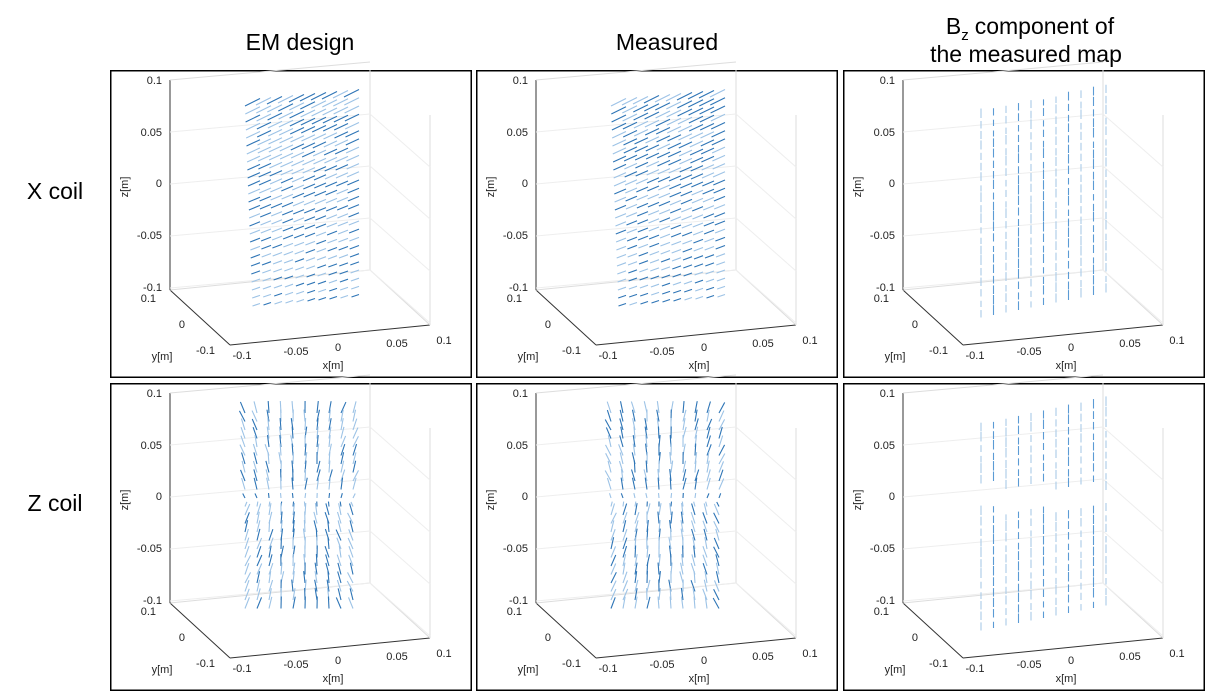  What do you see at coordinates (1066, 679) in the screenshot?
I see `x-axis-label: x[m]` at bounding box center [1066, 679].